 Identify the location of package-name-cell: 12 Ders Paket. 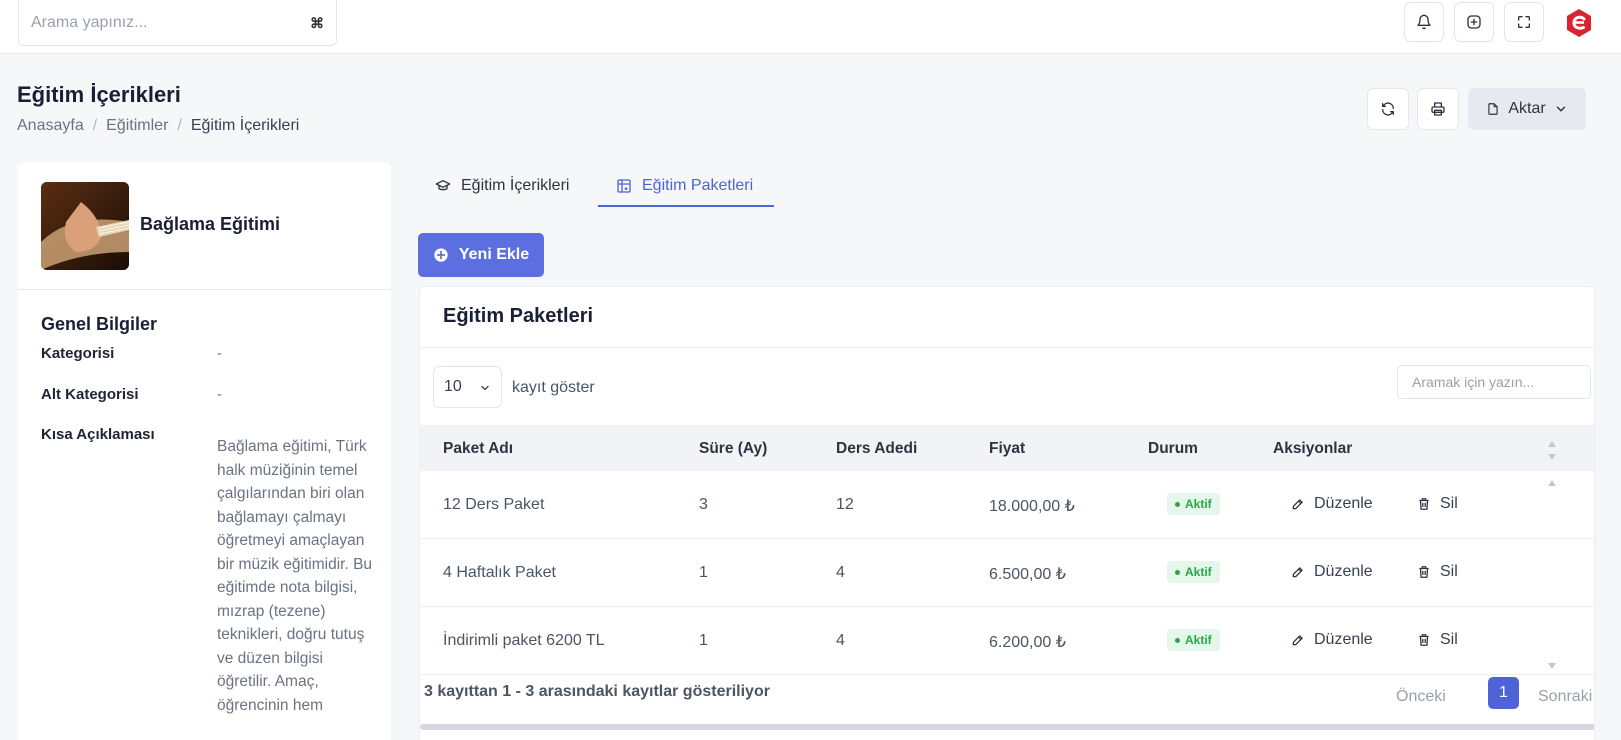
(494, 504).